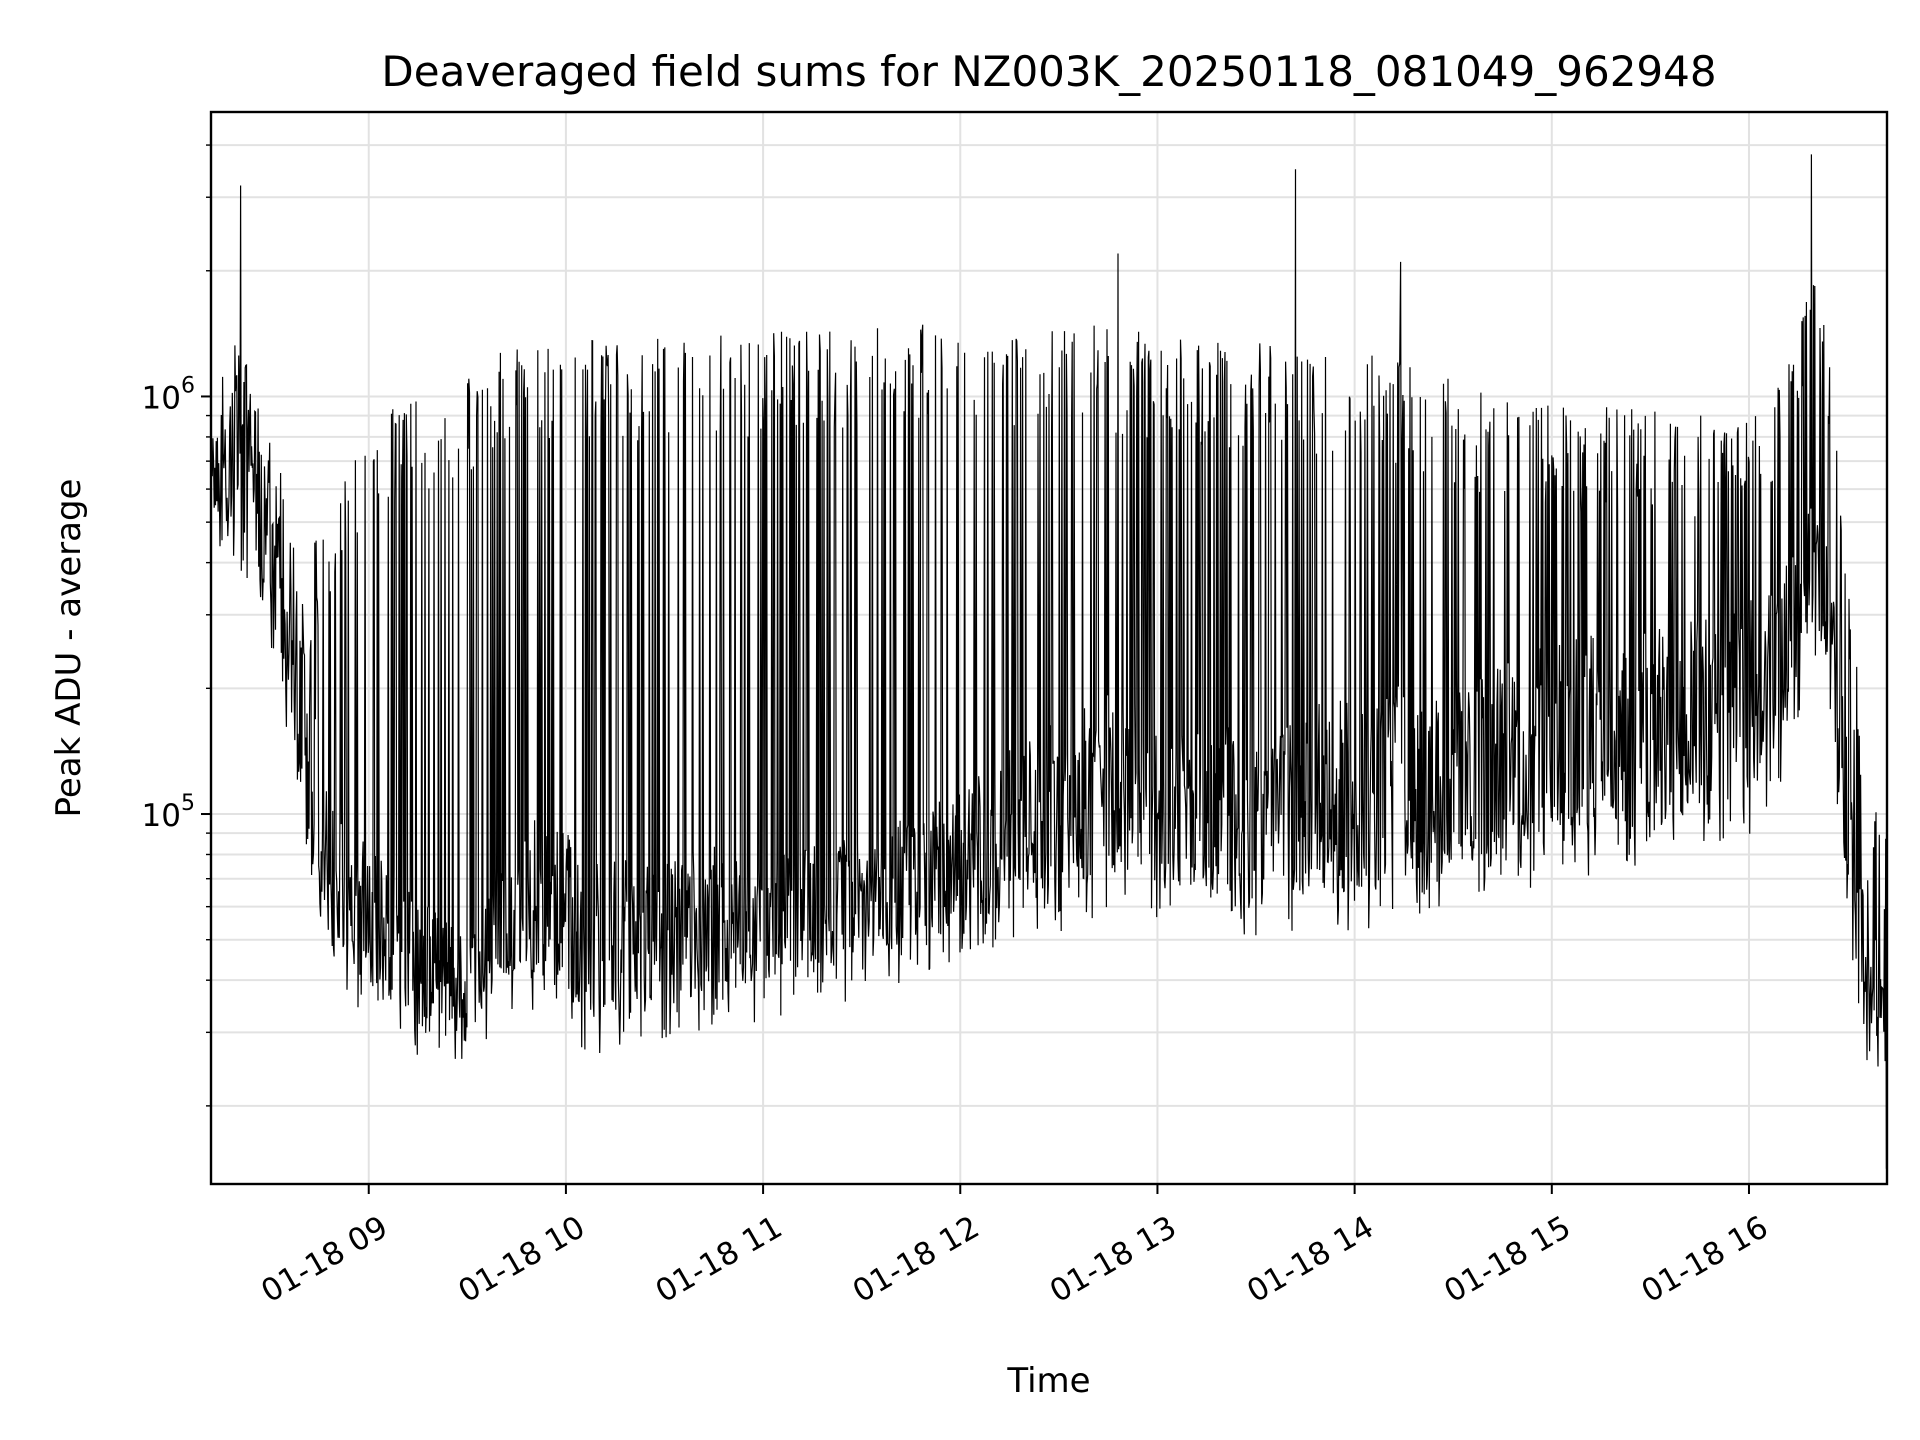 Image resolution: width=1920 pixels, height=1440 pixels. Describe the element at coordinates (1048, 1381) in the screenshot. I see `x-axis-label: Time` at that location.